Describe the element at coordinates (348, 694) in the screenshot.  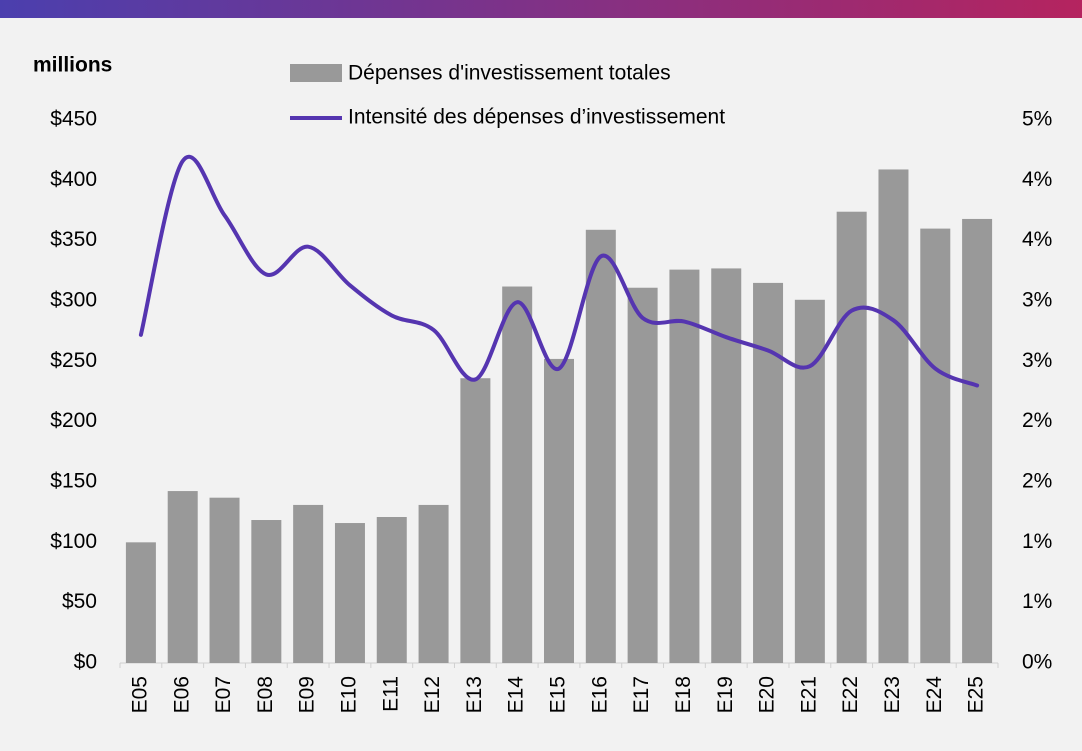
I see `x-tick-label: E10` at that location.